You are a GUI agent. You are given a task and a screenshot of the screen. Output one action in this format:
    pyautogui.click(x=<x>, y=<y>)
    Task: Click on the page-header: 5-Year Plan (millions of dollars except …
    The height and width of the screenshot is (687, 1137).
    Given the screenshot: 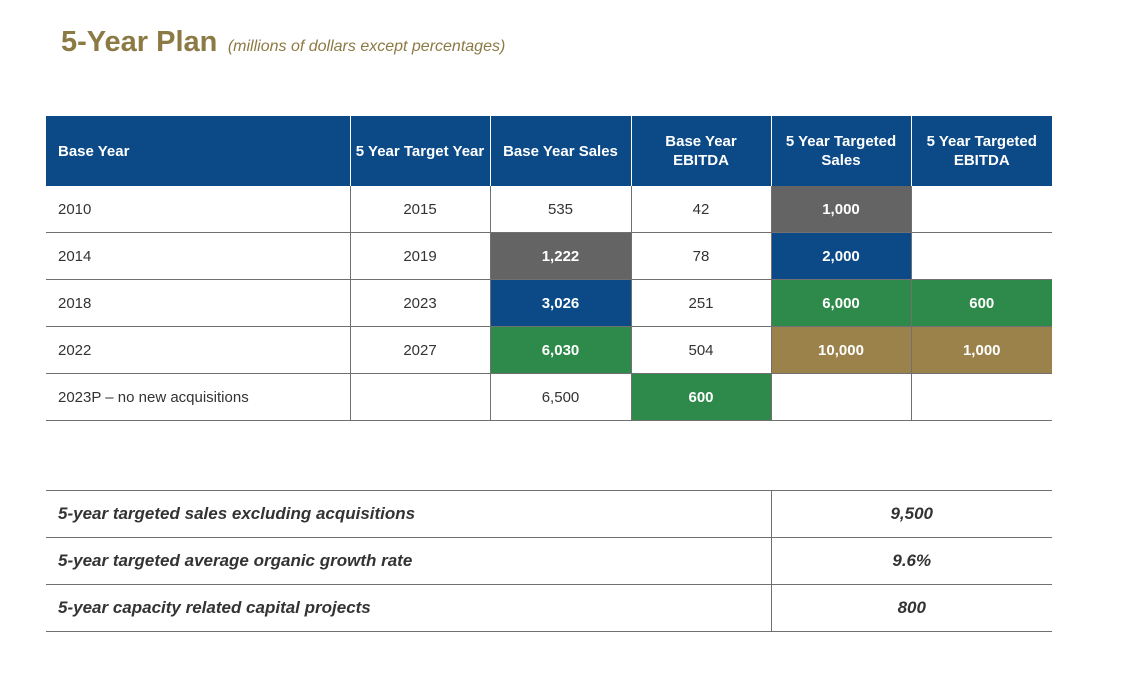 What is the action you would take?
    pyautogui.click(x=283, y=42)
    